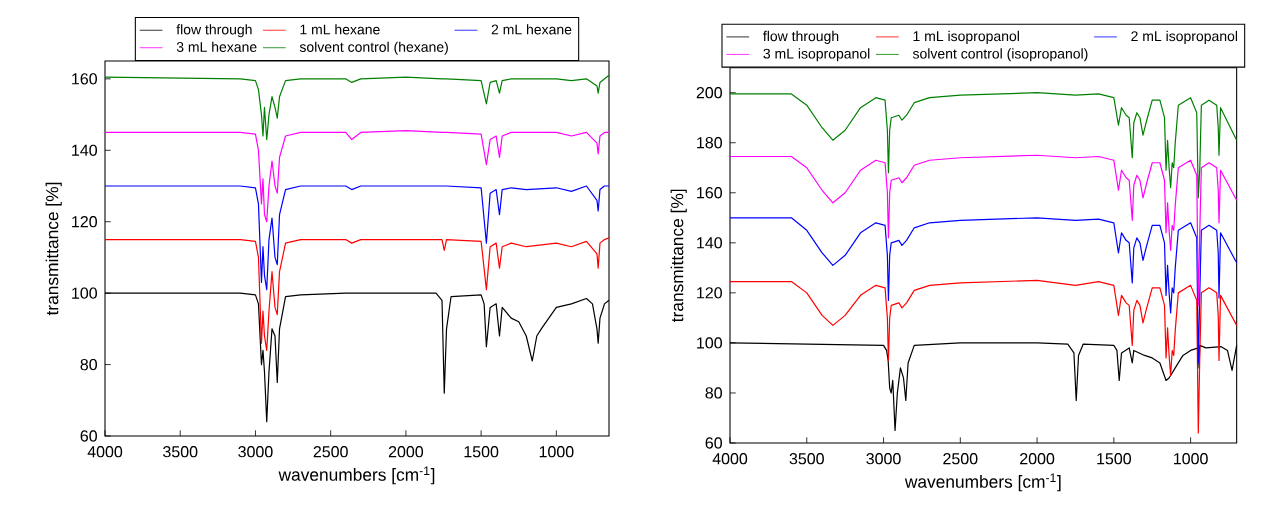 This screenshot has height=519, width=1281. I want to click on legend-label: 1 mL hexane, so click(340, 29).